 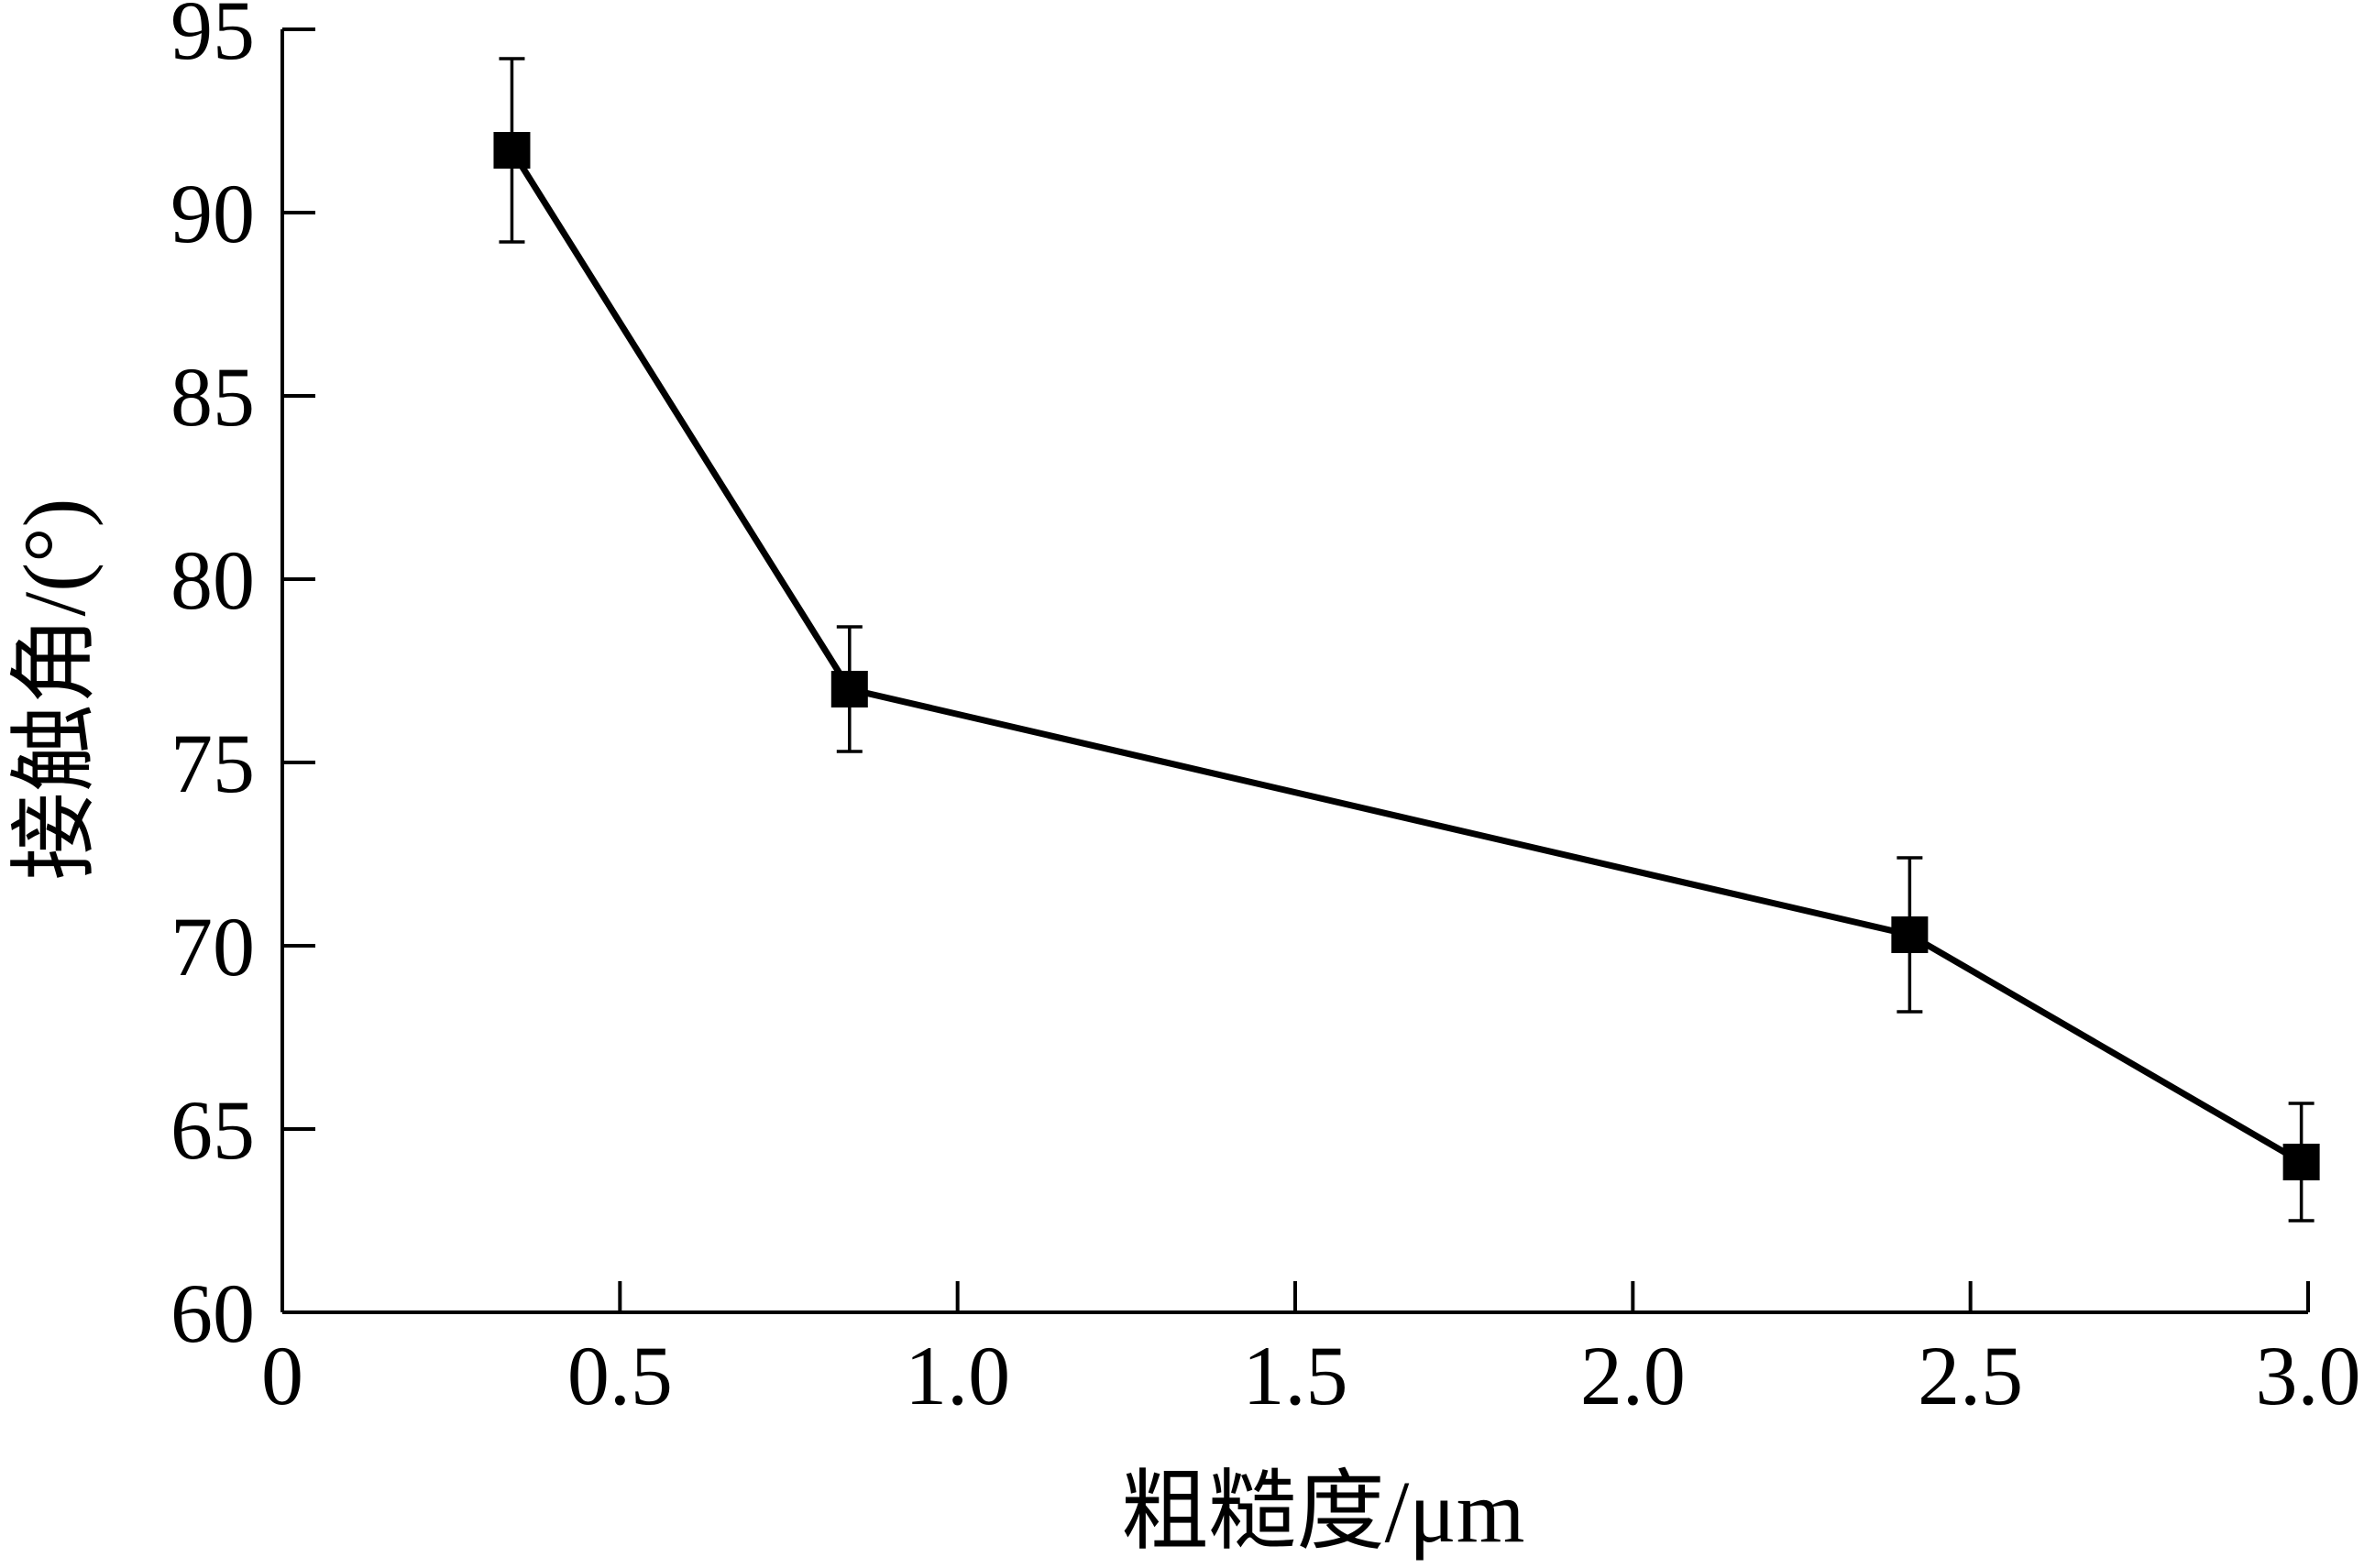 I want to click on y-tick-label: 60, so click(x=212, y=1313).